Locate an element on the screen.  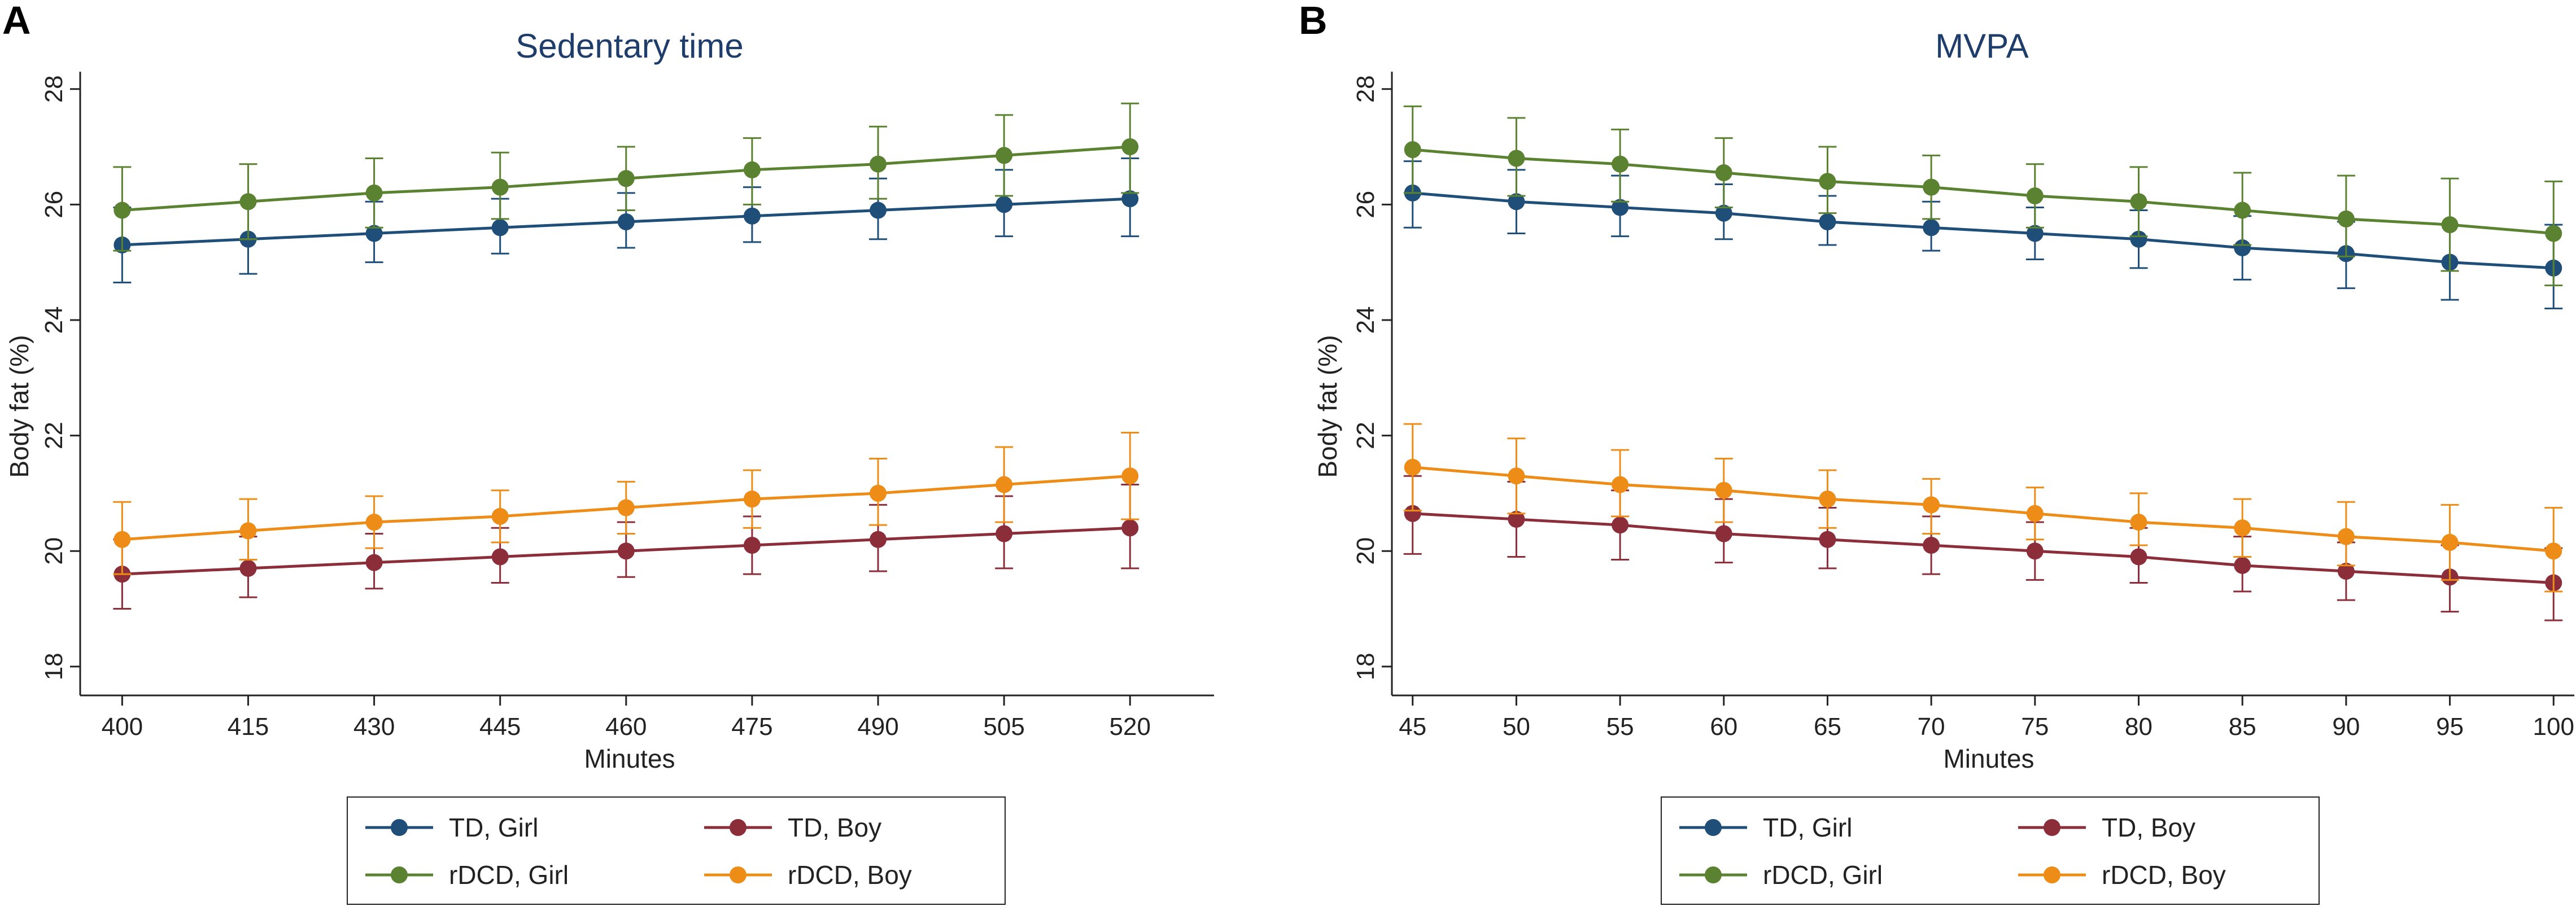
panel-b-ylabel: Body fat (%) is located at coordinates (1327, 406).